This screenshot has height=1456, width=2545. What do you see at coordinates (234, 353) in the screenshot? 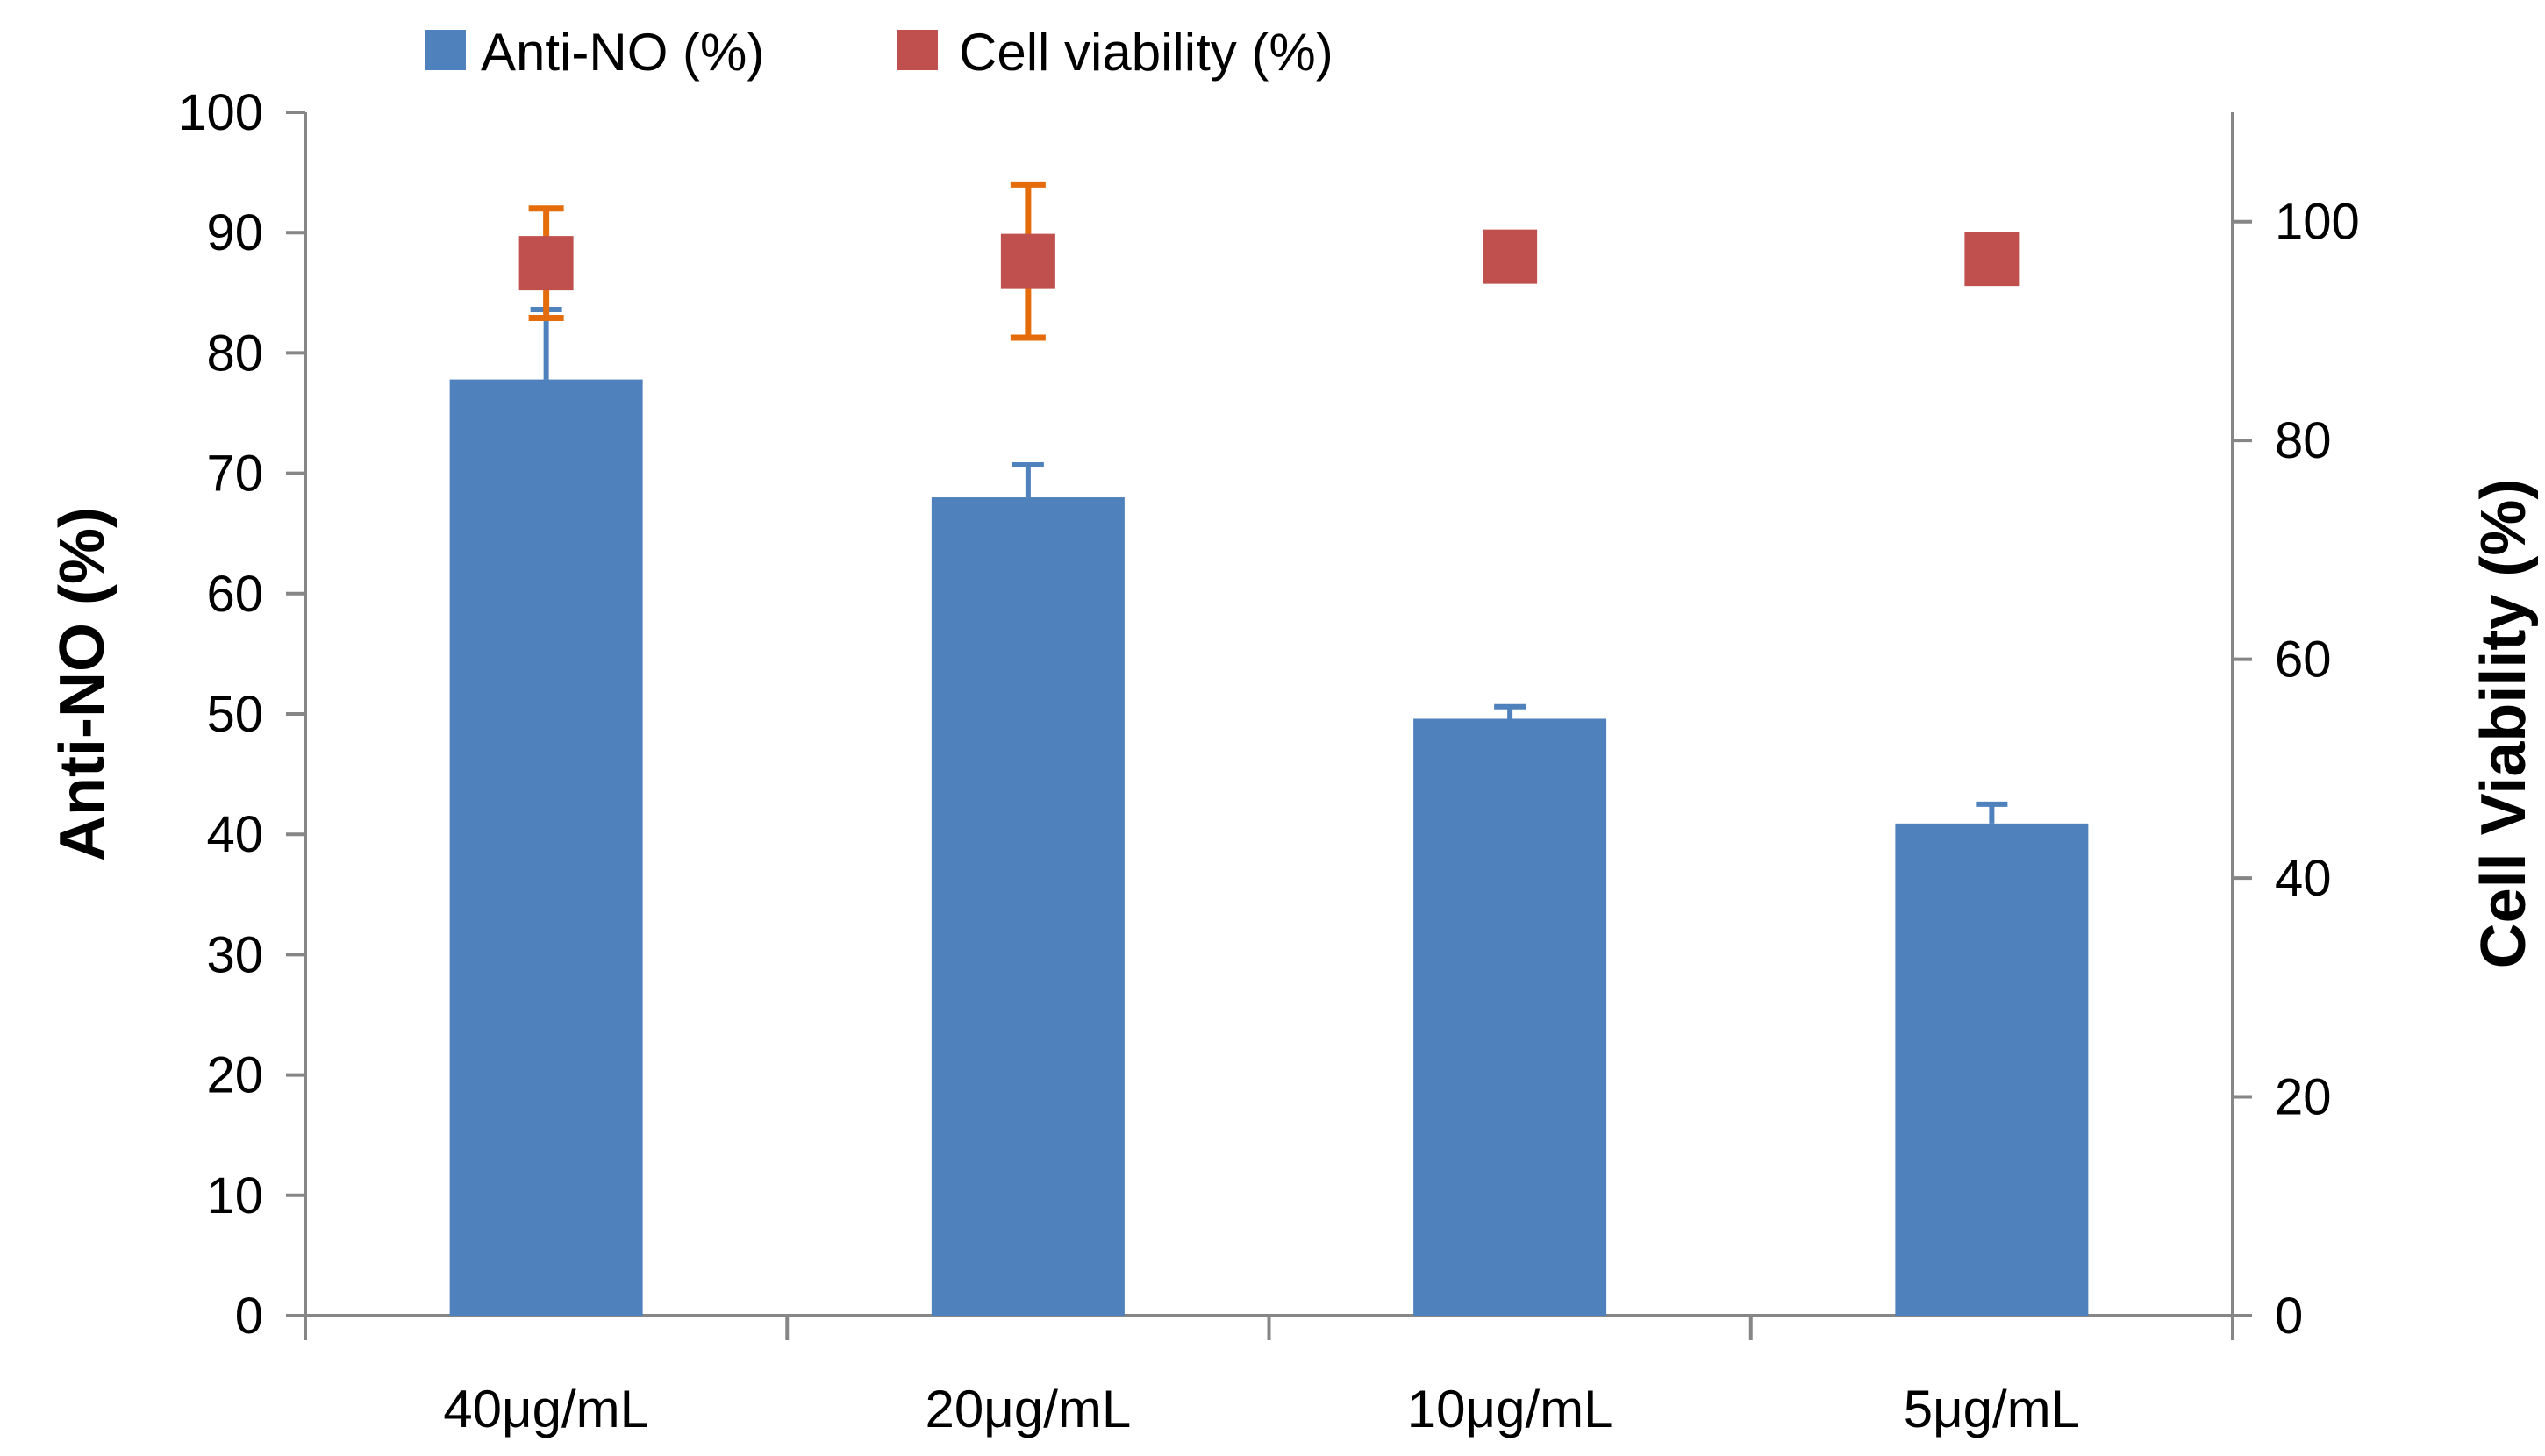
I see `y-tick-left-label: 80` at bounding box center [234, 353].